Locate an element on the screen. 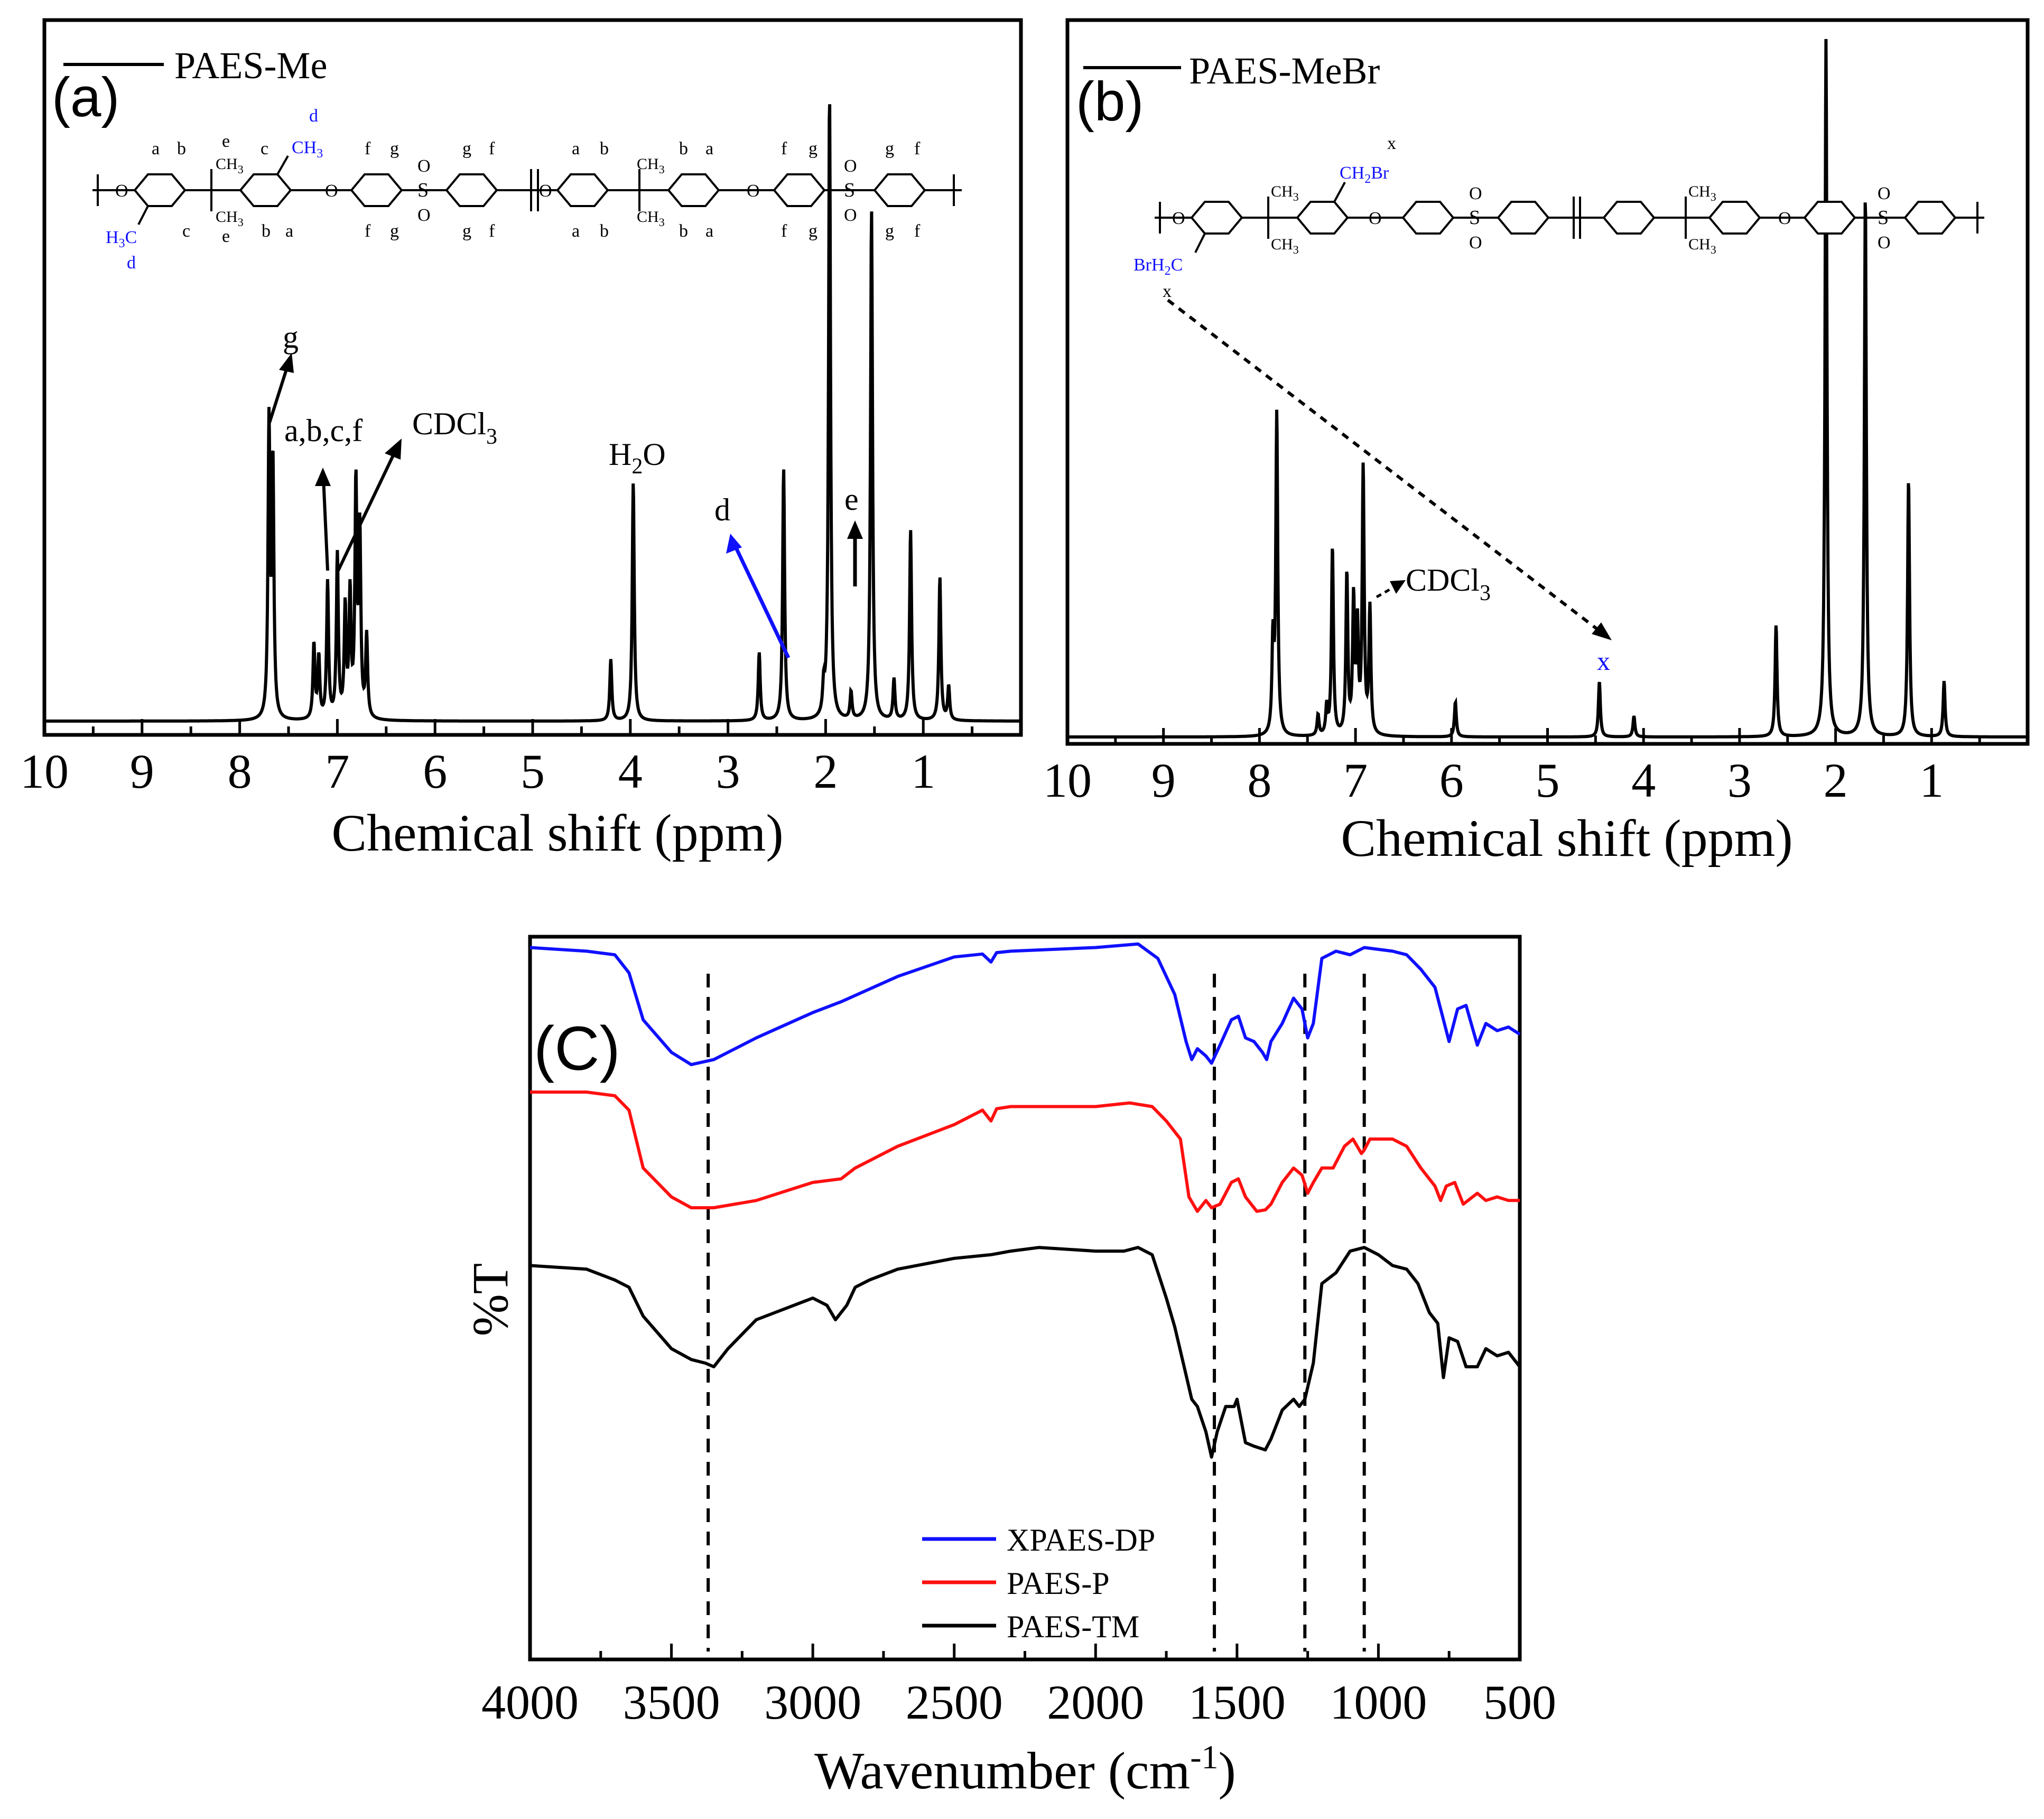 This screenshot has height=1819, width=2044. panel-b-arrow-x is located at coordinates (1385, 466).